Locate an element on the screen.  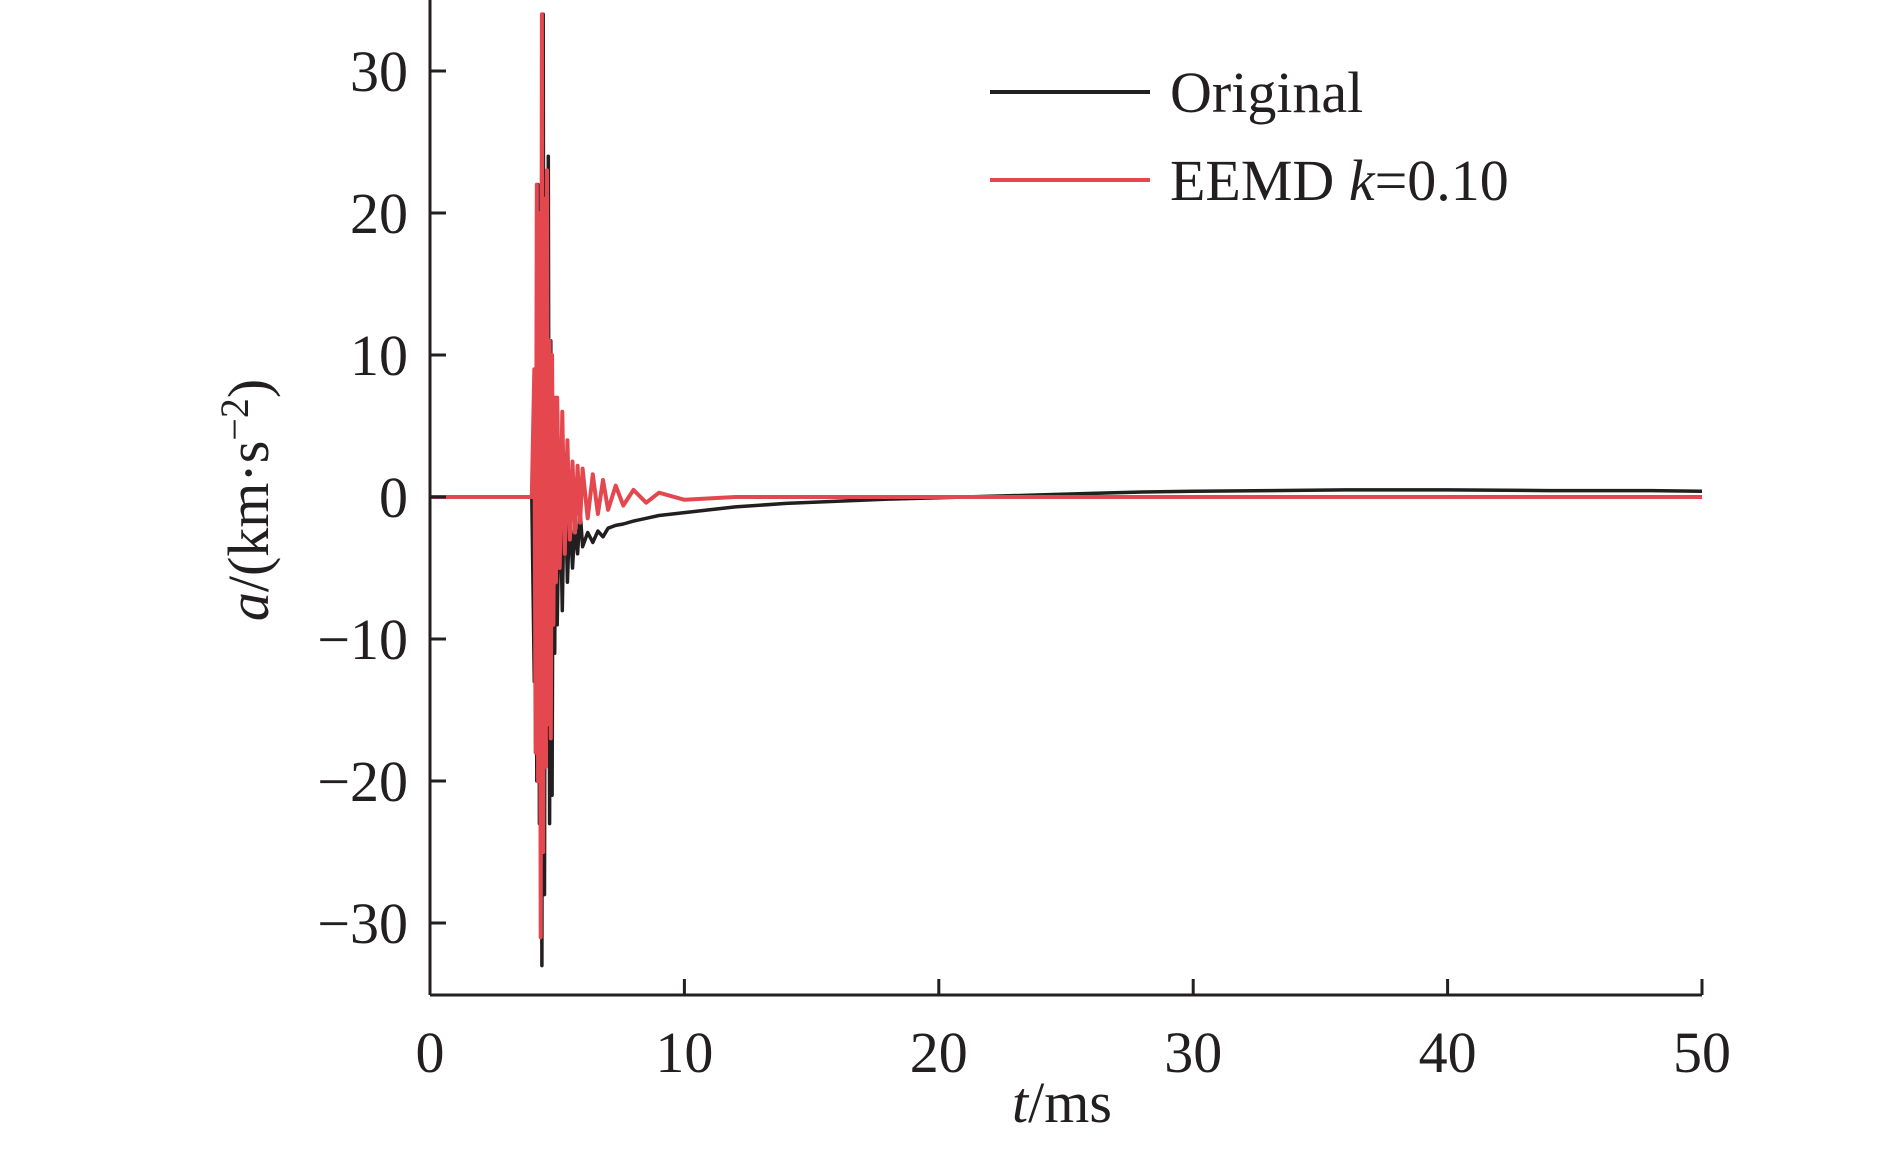
y-axis-label-unit: /(km·s is located at coordinates (248, 516).